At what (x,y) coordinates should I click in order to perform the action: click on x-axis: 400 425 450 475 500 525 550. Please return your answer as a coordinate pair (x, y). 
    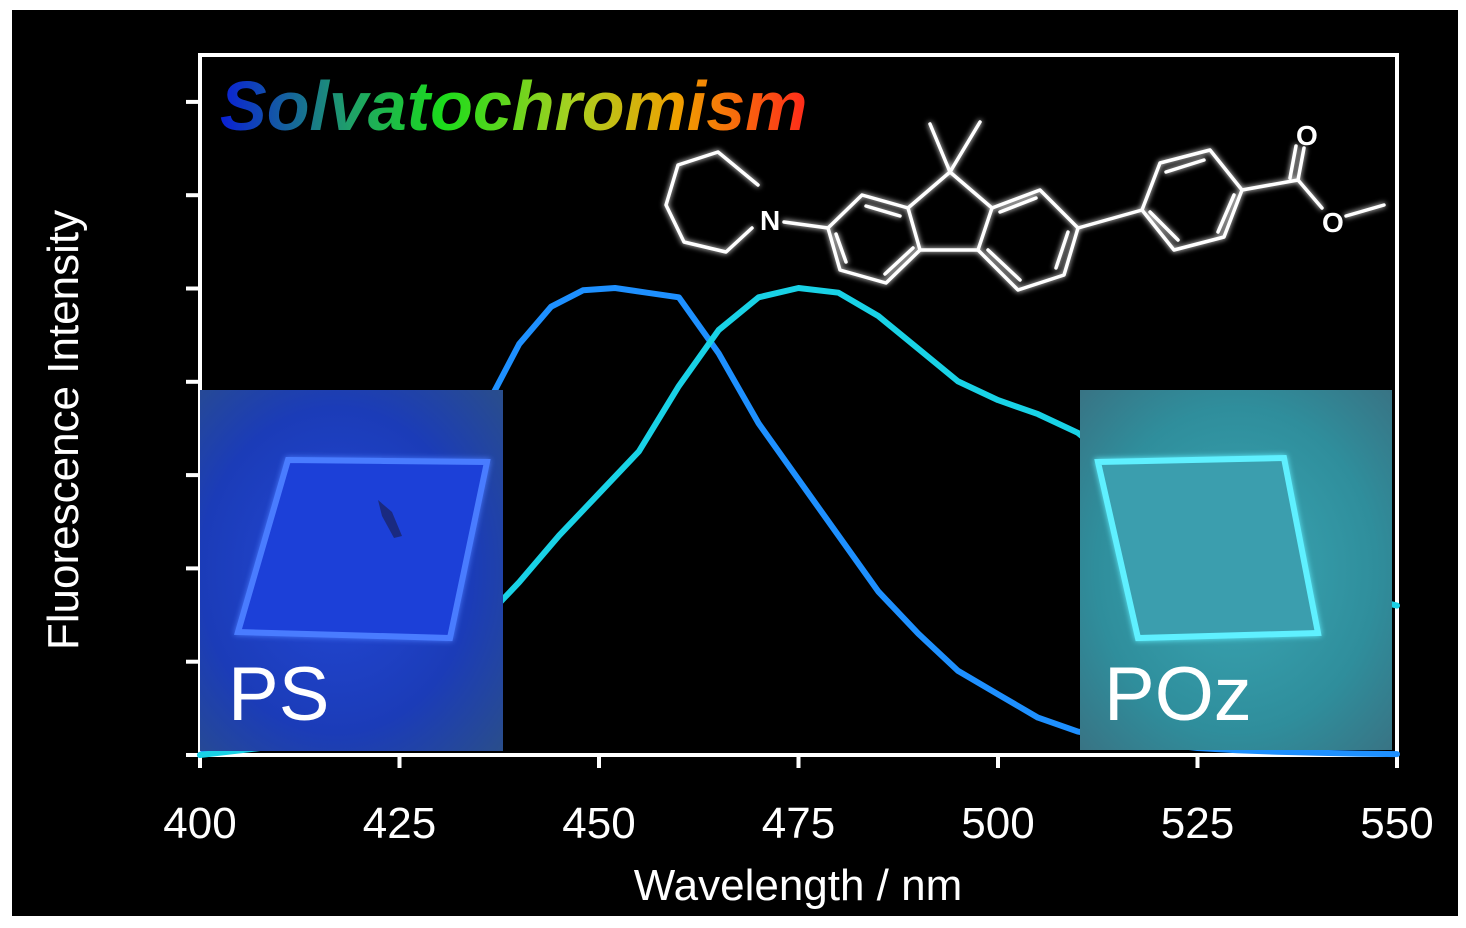
    Looking at the image, I should click on (798, 801).